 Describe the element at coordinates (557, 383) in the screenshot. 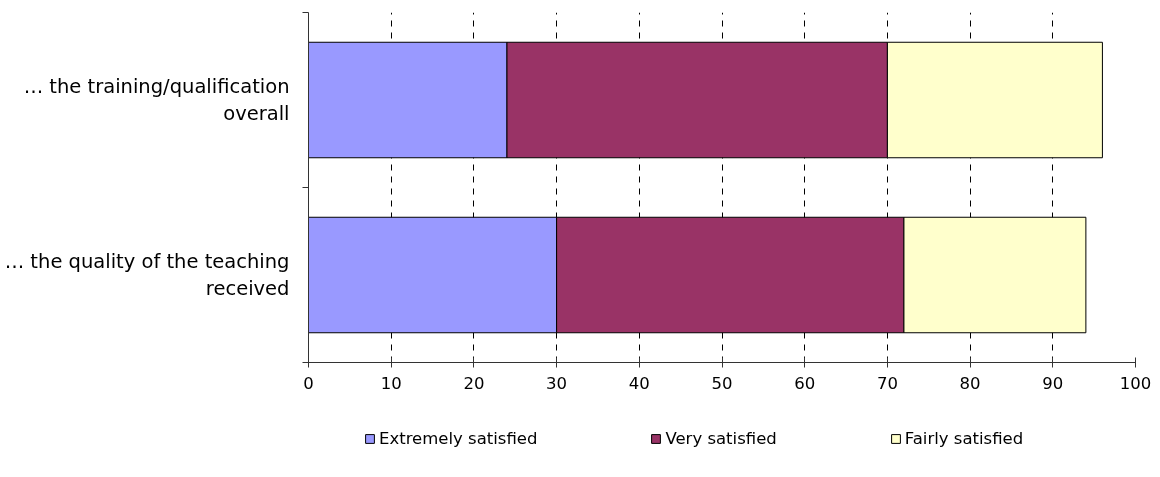

I see `x-tick-label: 30` at that location.